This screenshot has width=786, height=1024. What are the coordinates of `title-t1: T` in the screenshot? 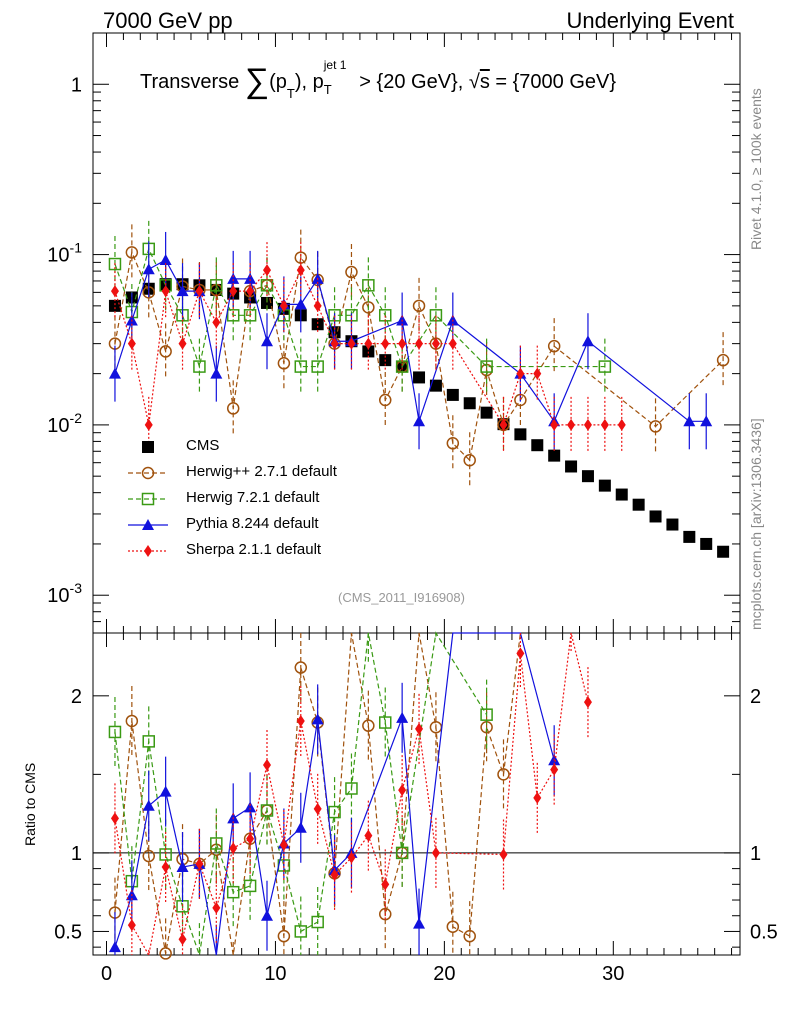 It's located at (290, 93).